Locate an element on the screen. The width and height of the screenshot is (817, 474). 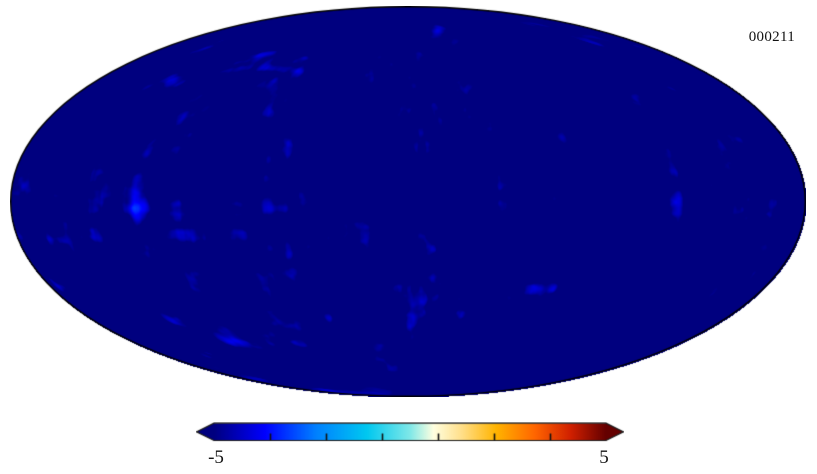
colorbar: -5 5 is located at coordinates (410, 448).